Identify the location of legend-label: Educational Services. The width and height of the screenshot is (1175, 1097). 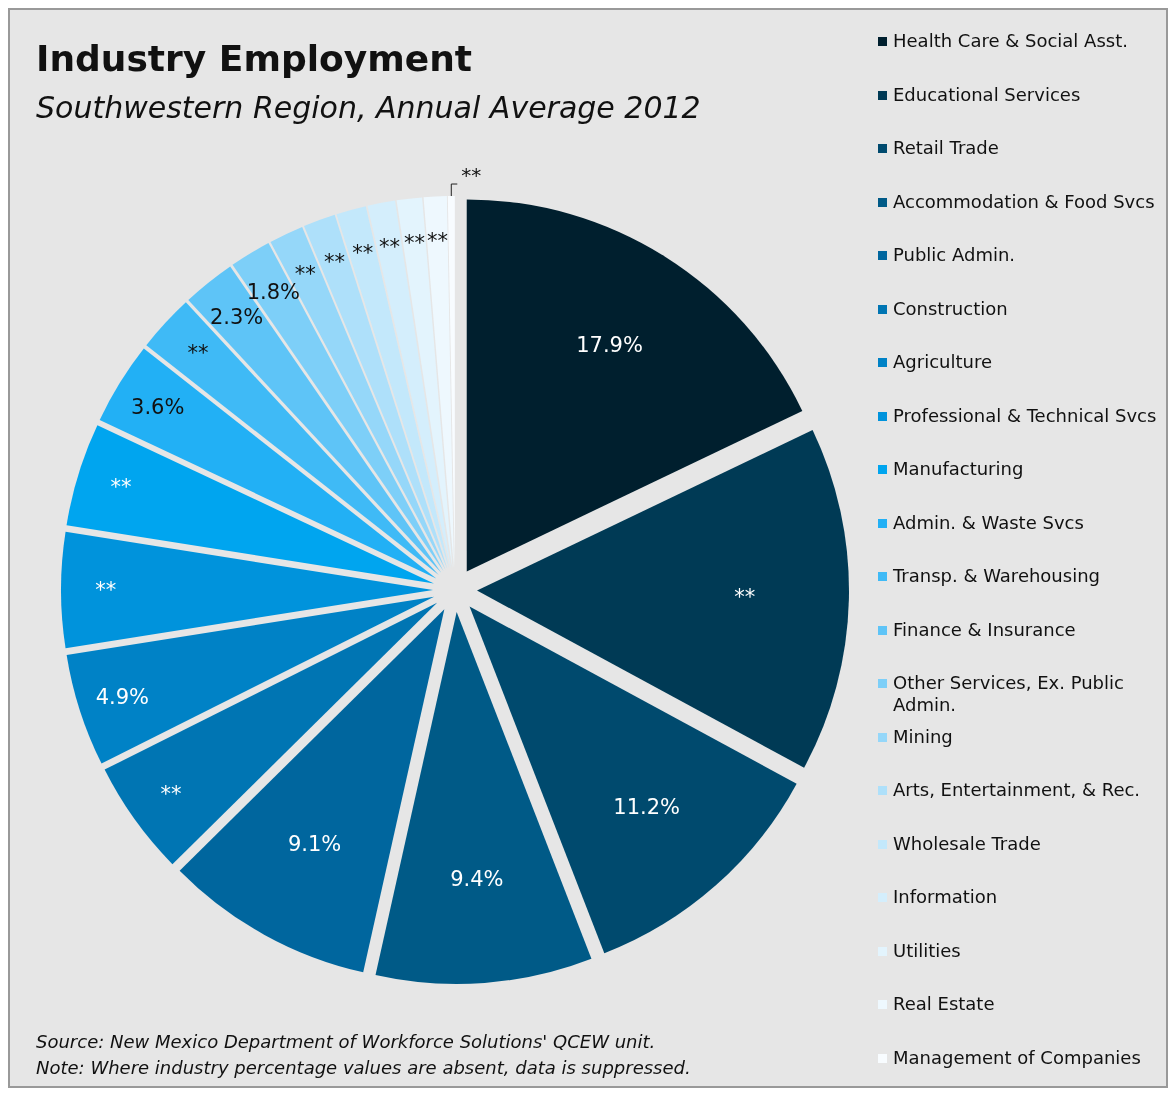
(987, 94).